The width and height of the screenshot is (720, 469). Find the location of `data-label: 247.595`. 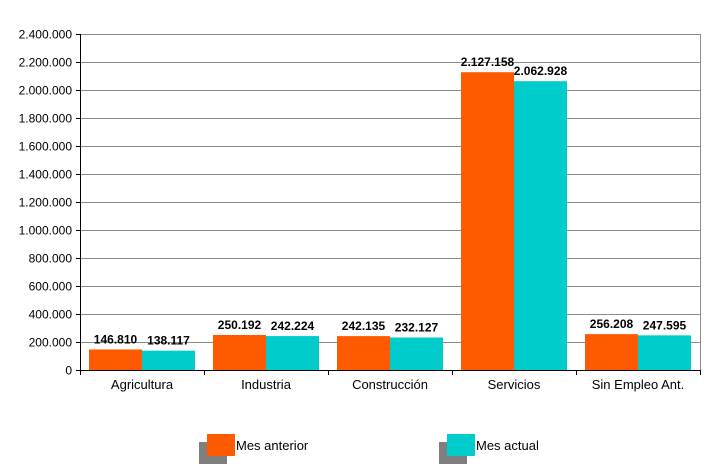

data-label: 247.595 is located at coordinates (665, 325).